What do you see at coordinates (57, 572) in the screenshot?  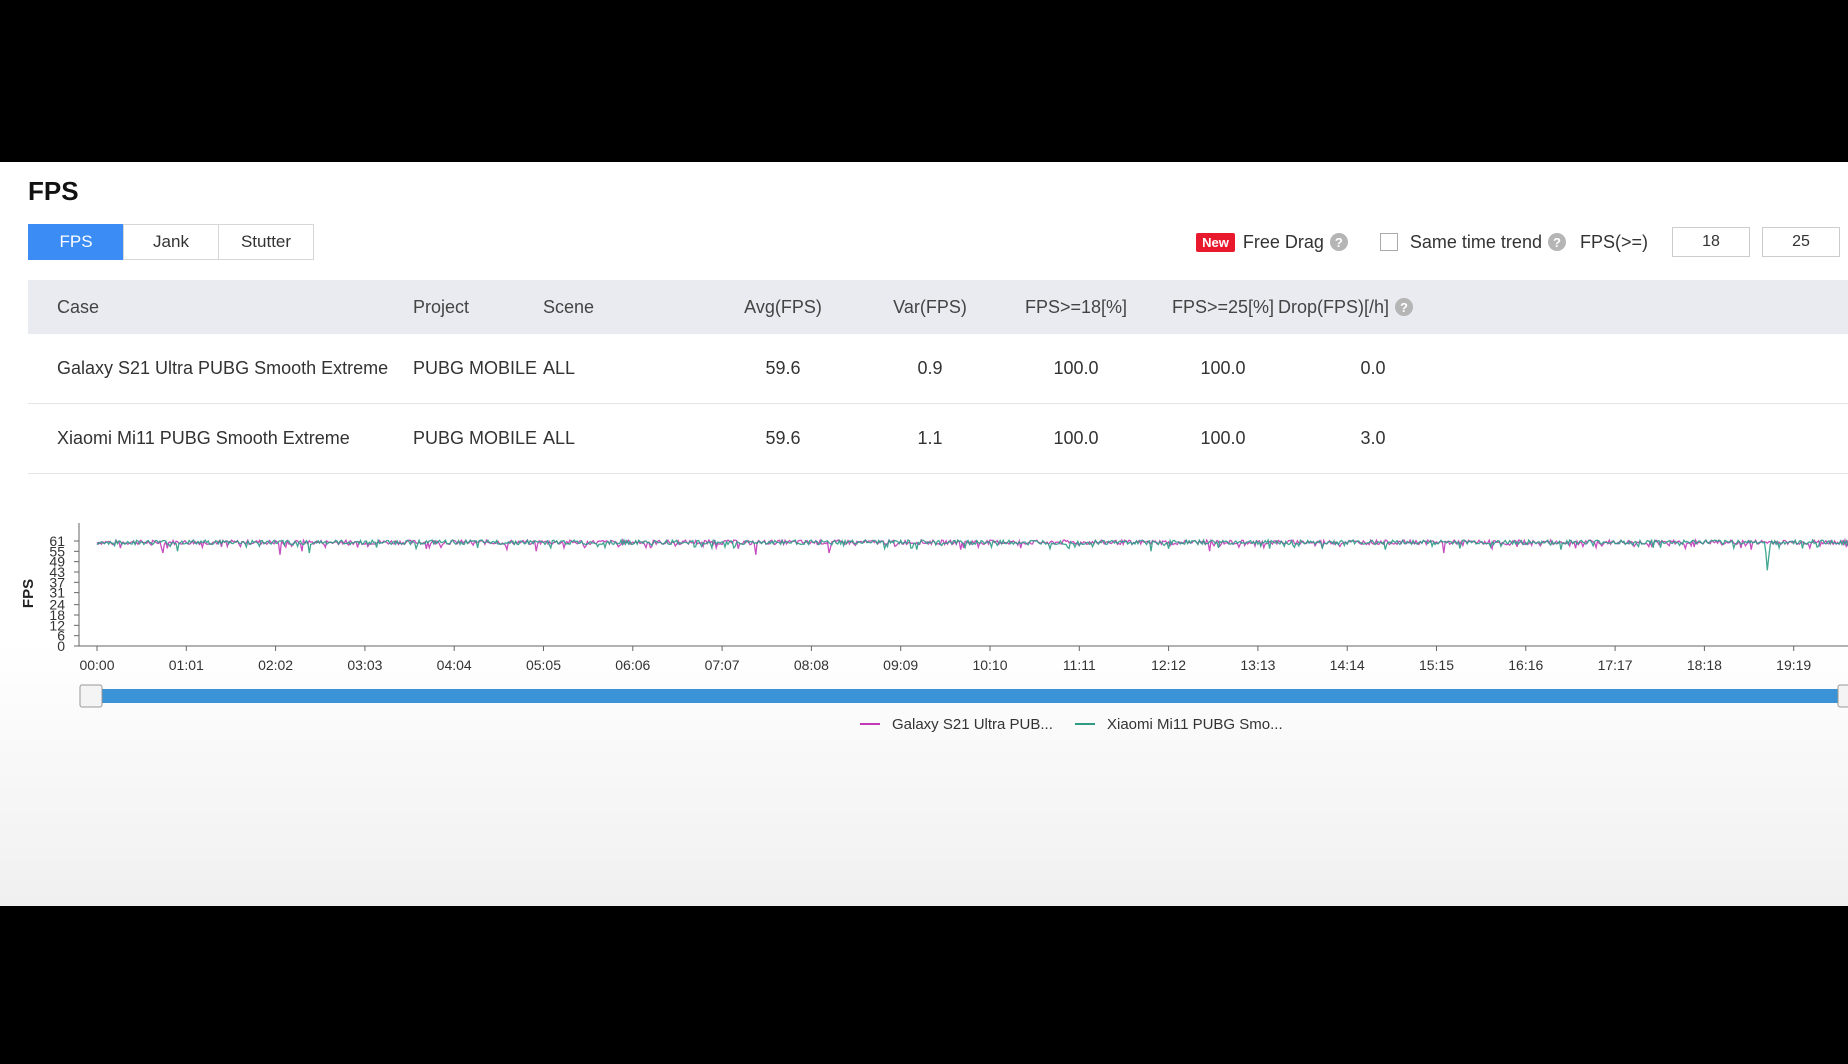 I see `y-tick-label: 43` at bounding box center [57, 572].